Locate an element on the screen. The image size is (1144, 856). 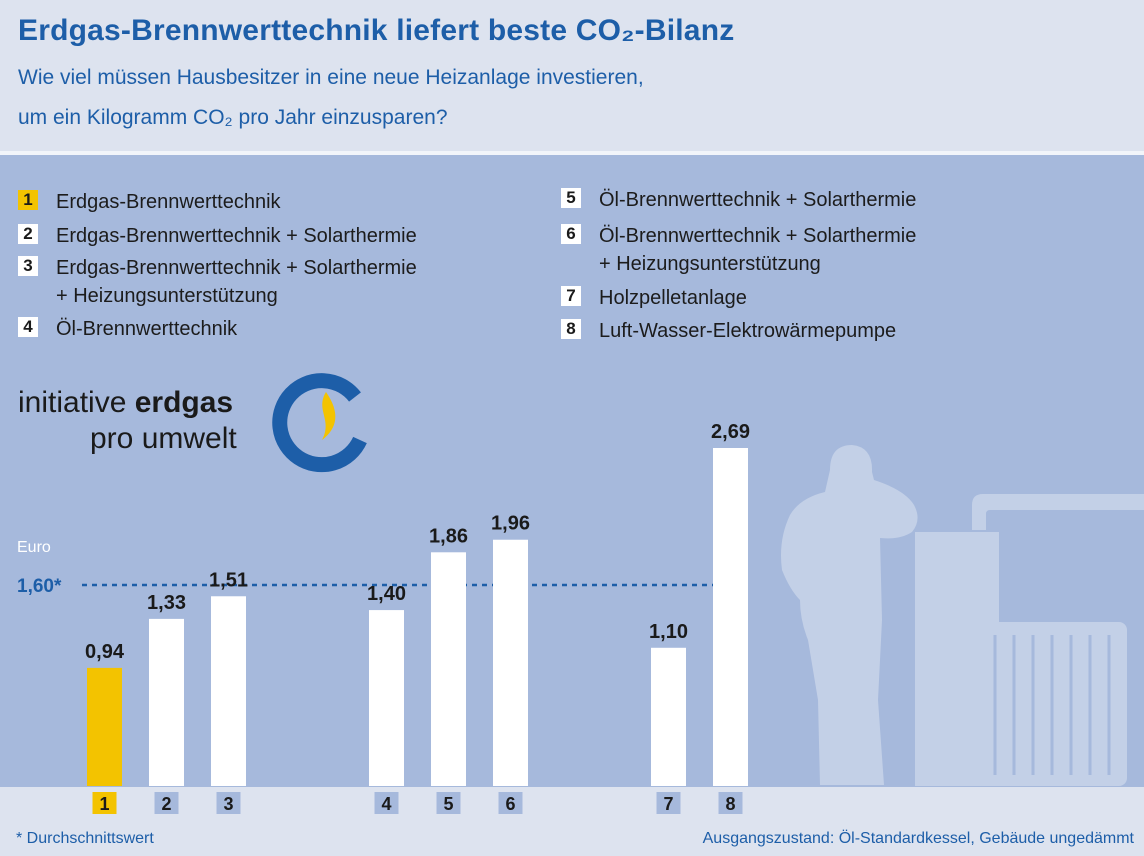
bar-value-label-6: 1,96 is located at coordinates (510, 524).